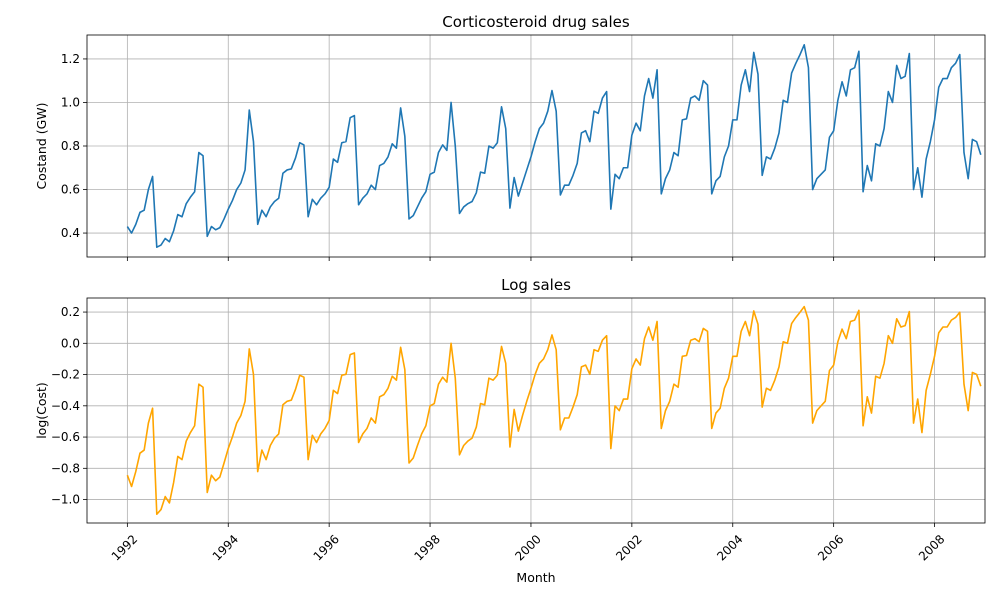 This screenshot has height=600, width=1000. I want to click on y-tick-label: 0.0, so click(70, 343).